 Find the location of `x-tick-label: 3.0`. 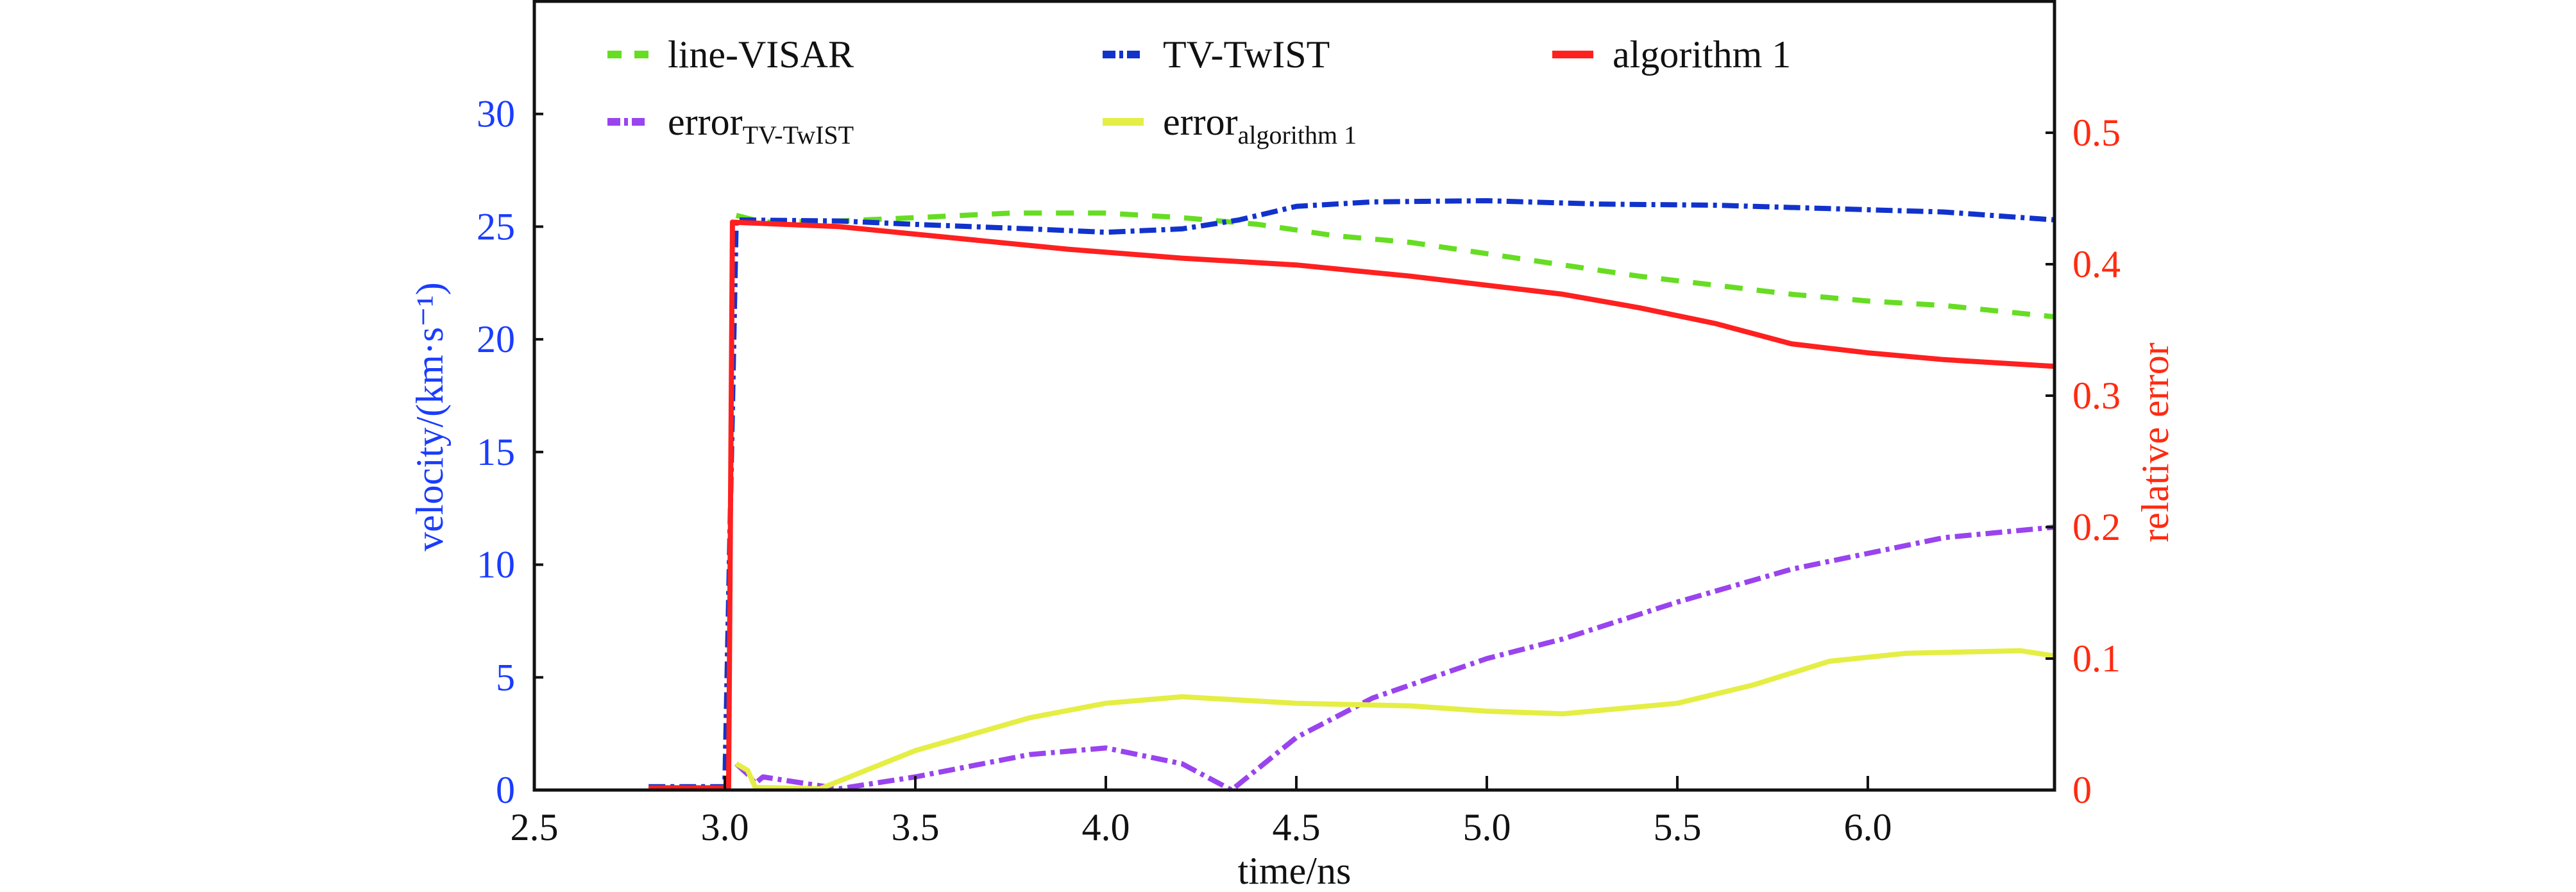

x-tick-label: 3.0 is located at coordinates (724, 827).